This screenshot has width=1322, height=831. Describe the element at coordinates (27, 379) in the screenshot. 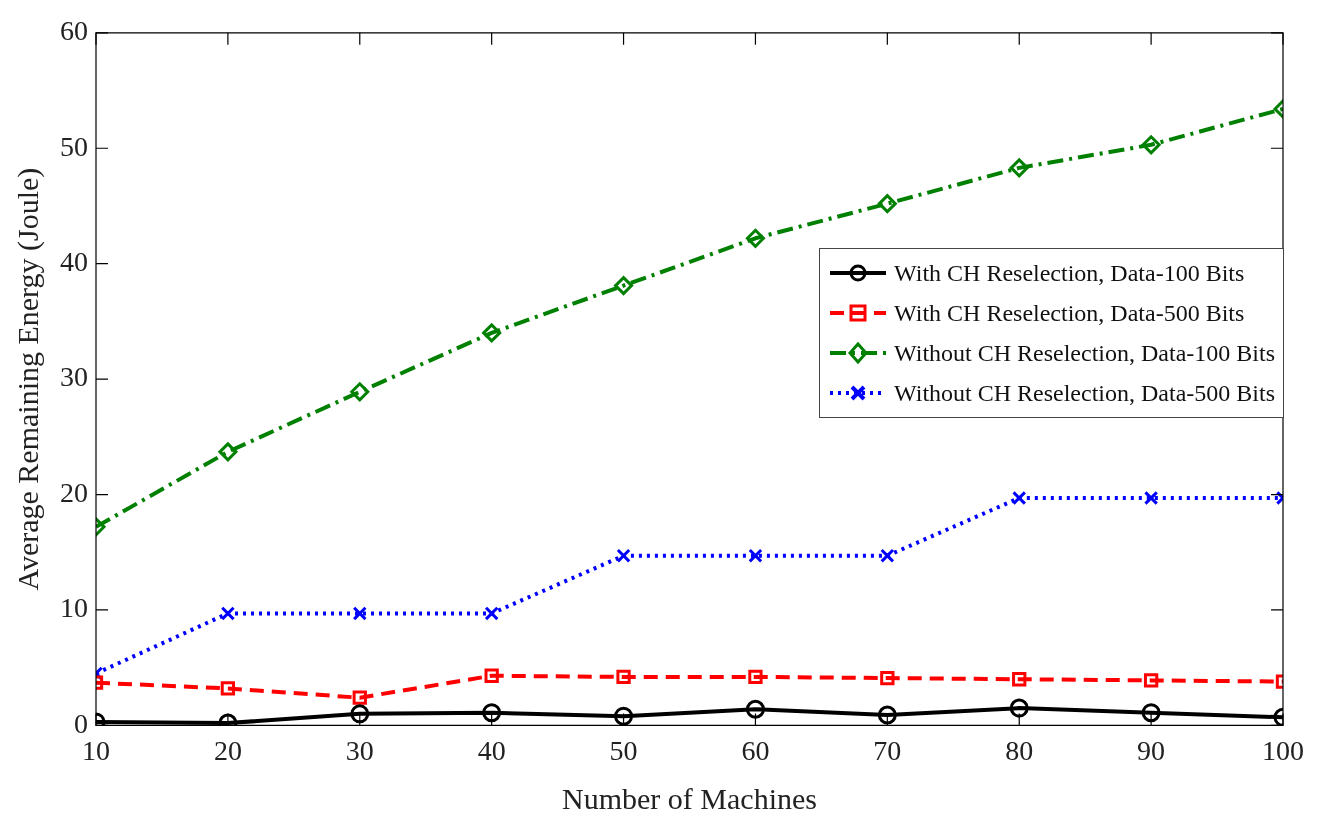

I see `y-axis-title: Average Remaining Energy (Joule)` at that location.